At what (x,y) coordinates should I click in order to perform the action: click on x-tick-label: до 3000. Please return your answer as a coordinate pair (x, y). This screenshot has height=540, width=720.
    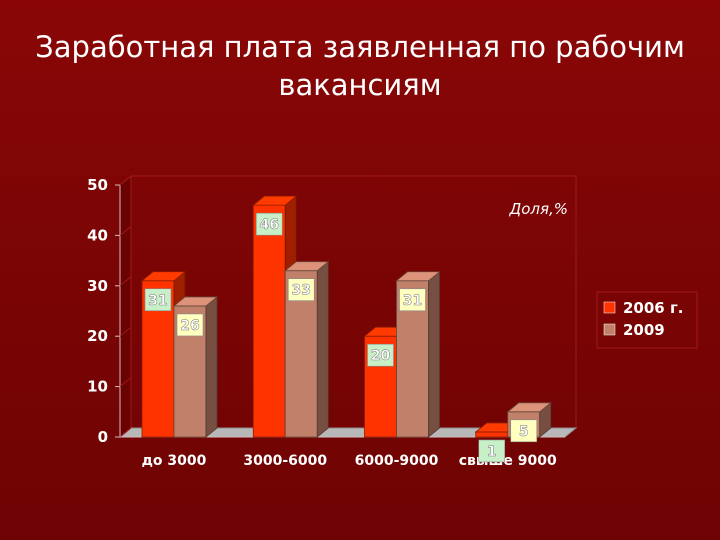
    Looking at the image, I should click on (174, 461).